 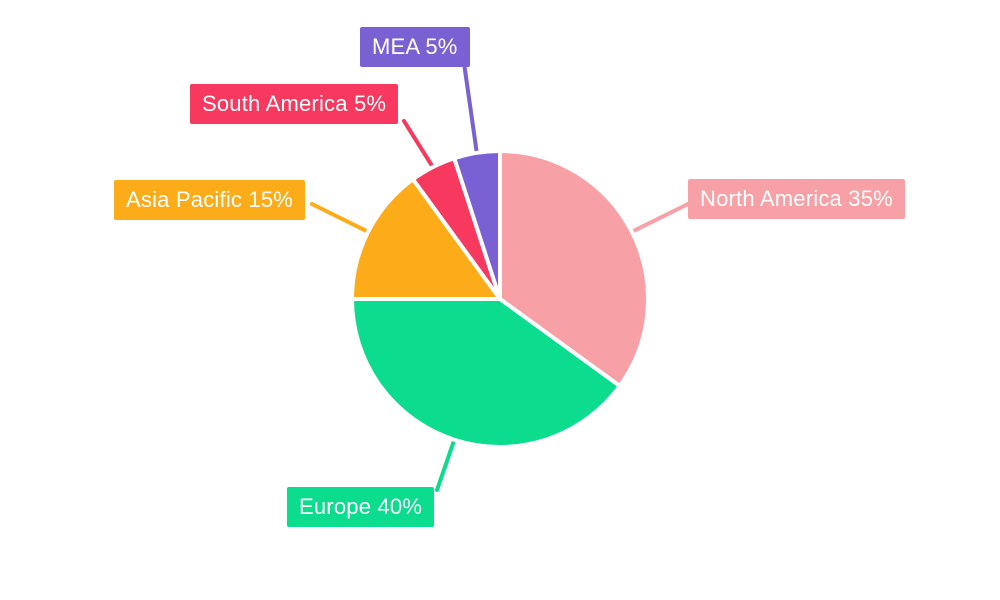 What do you see at coordinates (418, 144) in the screenshot?
I see `leader-line-south-america` at bounding box center [418, 144].